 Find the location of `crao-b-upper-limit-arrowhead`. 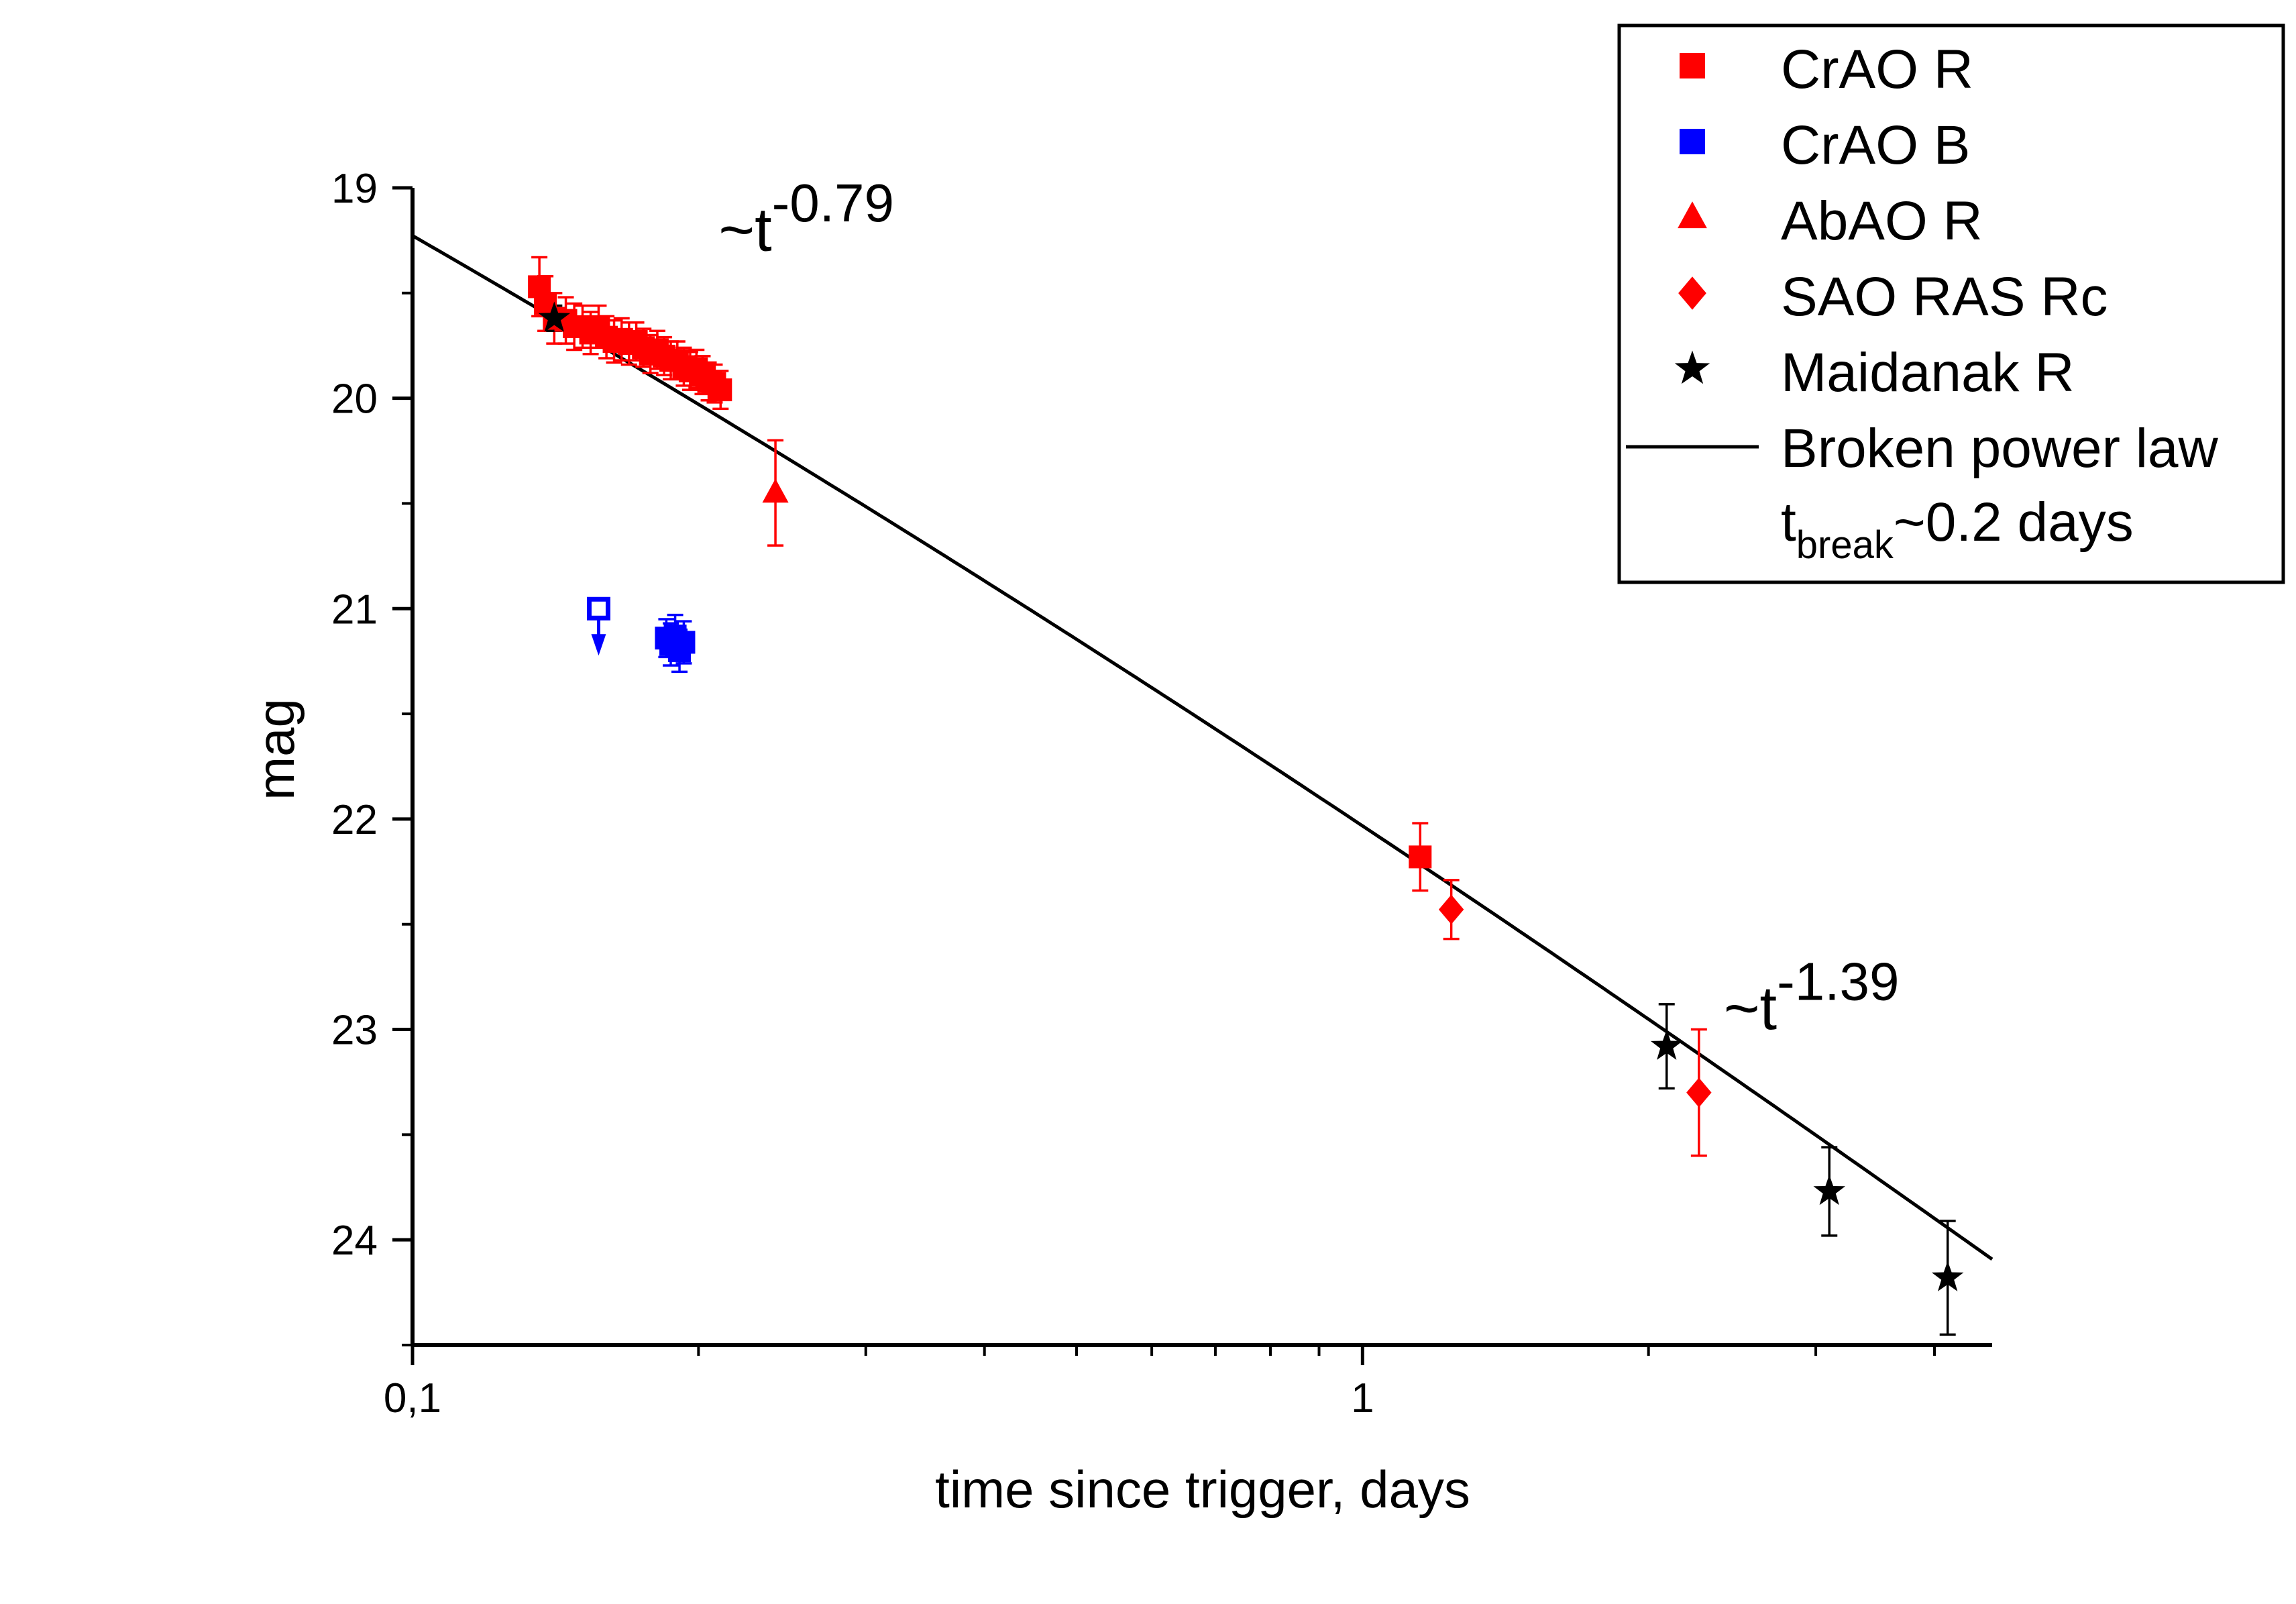

crao-b-upper-limit-arrowhead is located at coordinates (598, 645).